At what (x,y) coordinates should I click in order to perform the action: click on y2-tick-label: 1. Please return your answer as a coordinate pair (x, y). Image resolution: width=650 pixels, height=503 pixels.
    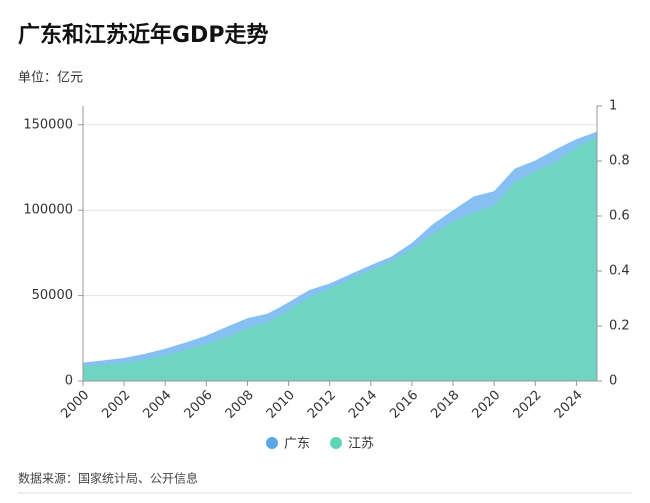
    Looking at the image, I should click on (613, 106).